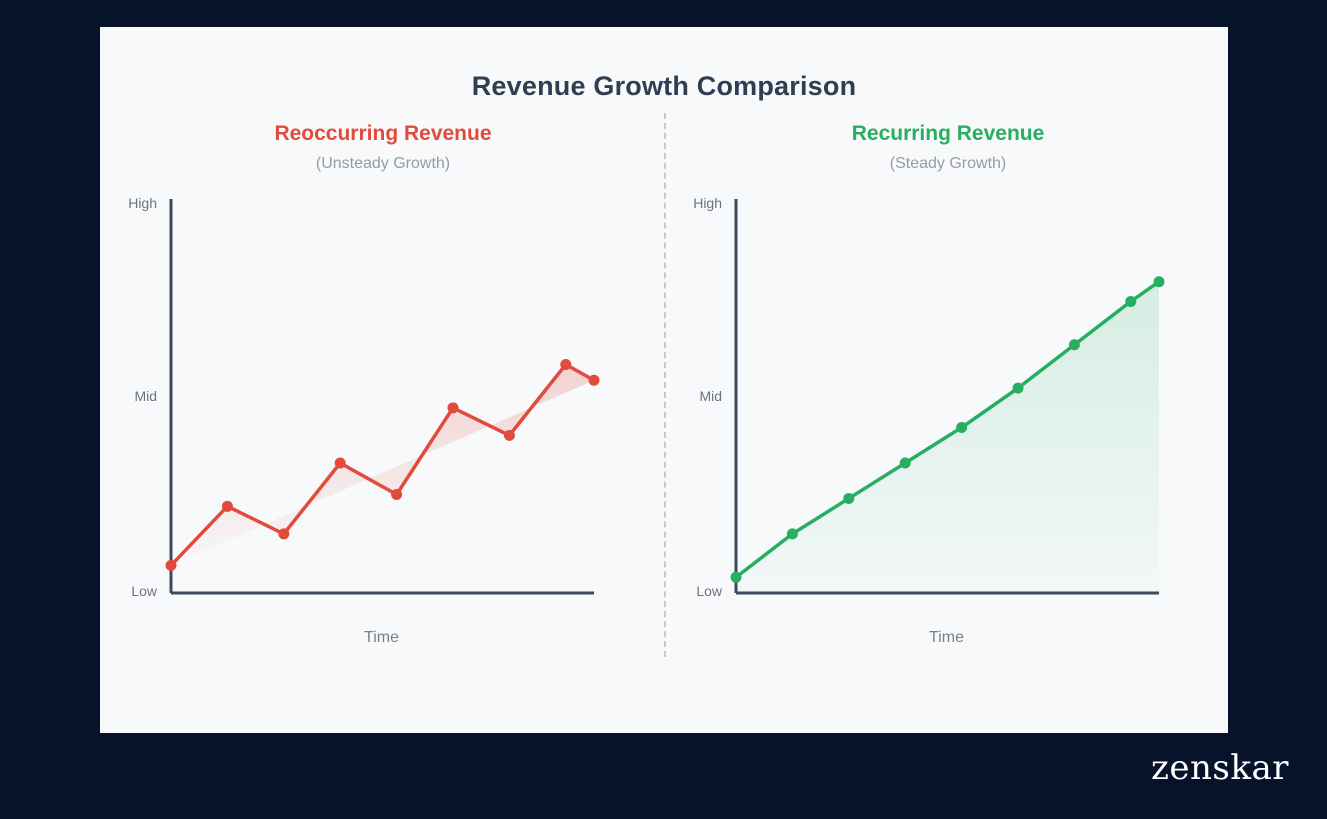  Describe the element at coordinates (664, 86) in the screenshot. I see `page-title: Revenue Growth Comparison` at that location.